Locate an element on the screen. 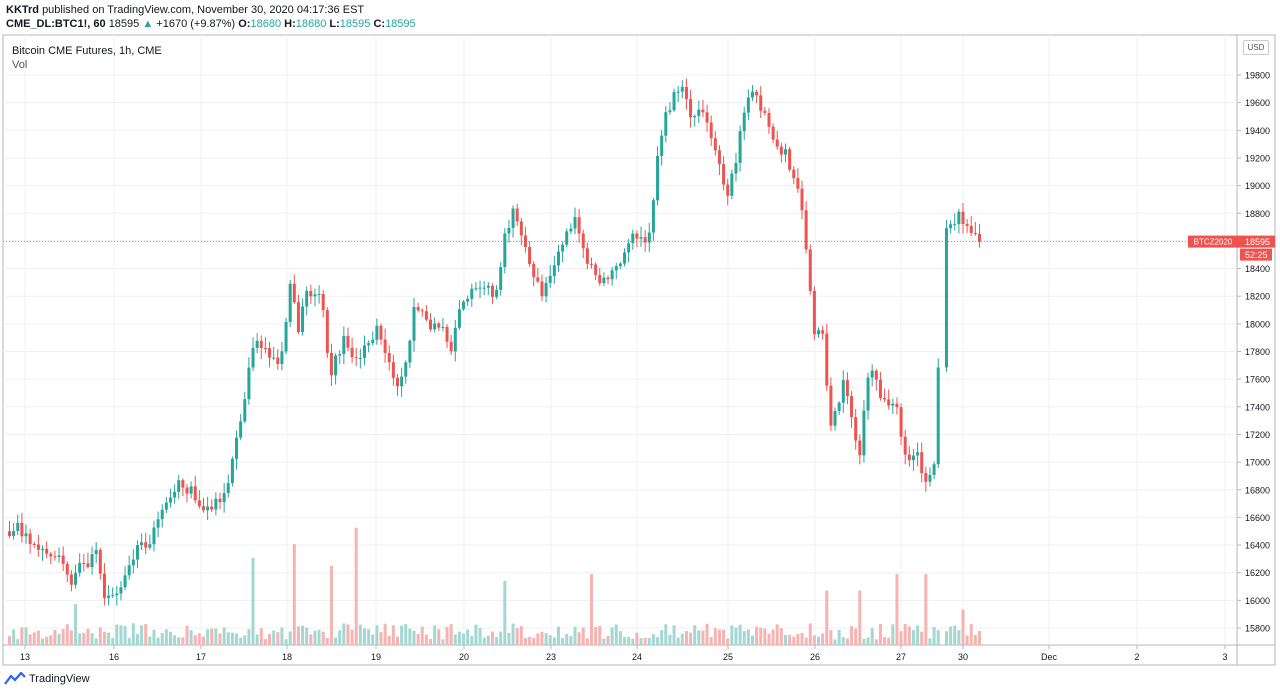 This screenshot has width=1280, height=695. last-price-marker: BTCZ2020 18595 52:25 is located at coordinates (639, 248).